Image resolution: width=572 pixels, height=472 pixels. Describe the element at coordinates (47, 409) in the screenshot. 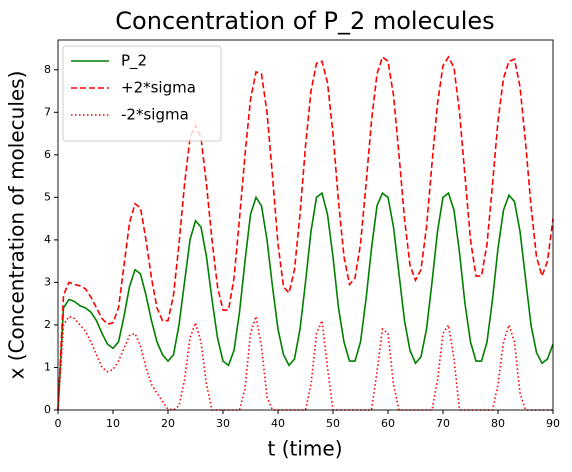

I see `y-tick-label: 0` at that location.